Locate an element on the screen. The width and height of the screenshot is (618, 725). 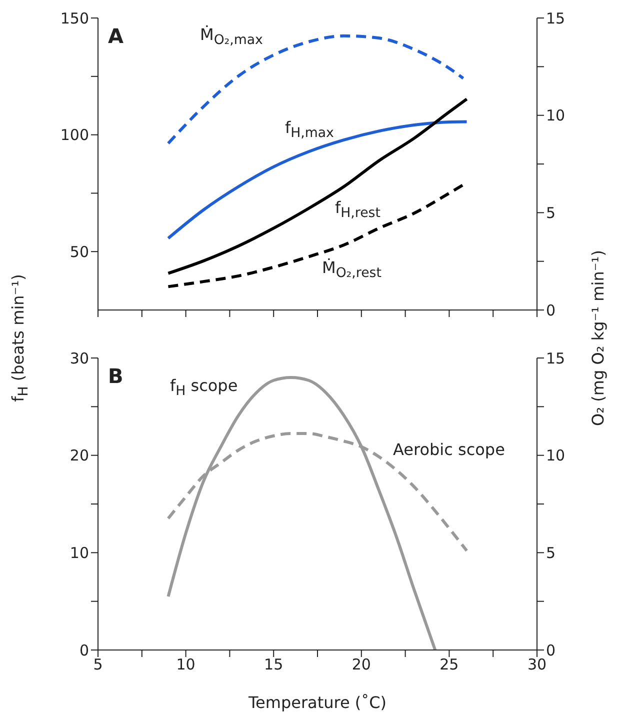
x-tick-label: 25 is located at coordinates (449, 665).